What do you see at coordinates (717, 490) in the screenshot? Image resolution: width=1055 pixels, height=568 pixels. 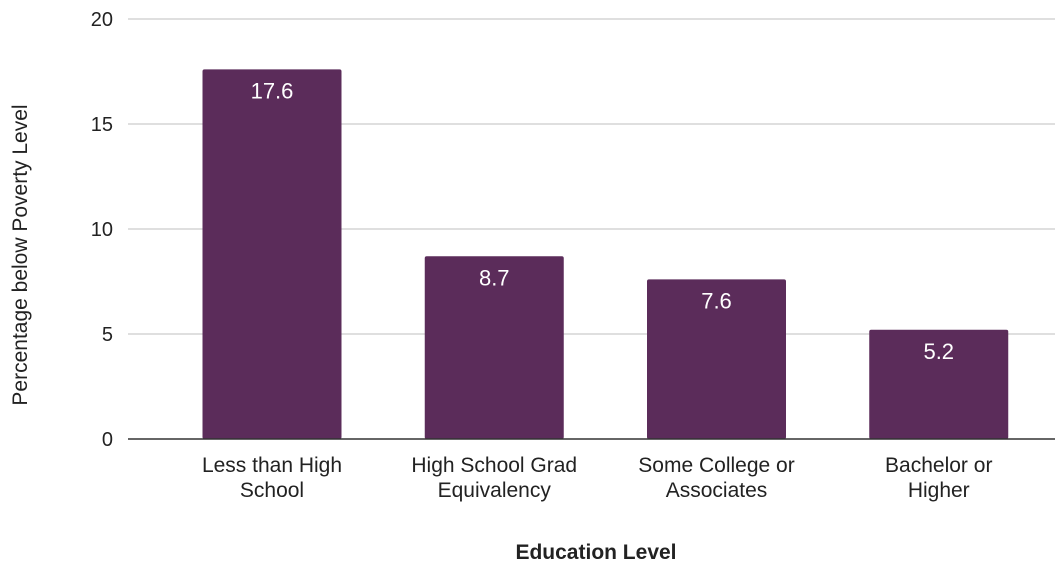 I see `x-category-label-line: Associates` at bounding box center [717, 490].